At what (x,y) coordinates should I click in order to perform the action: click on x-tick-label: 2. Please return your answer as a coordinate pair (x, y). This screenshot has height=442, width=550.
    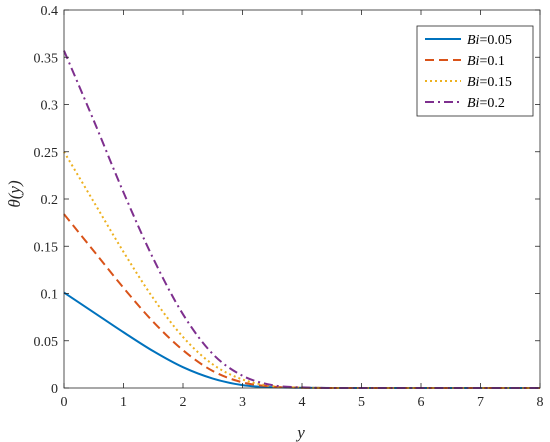
    Looking at the image, I should click on (183, 402).